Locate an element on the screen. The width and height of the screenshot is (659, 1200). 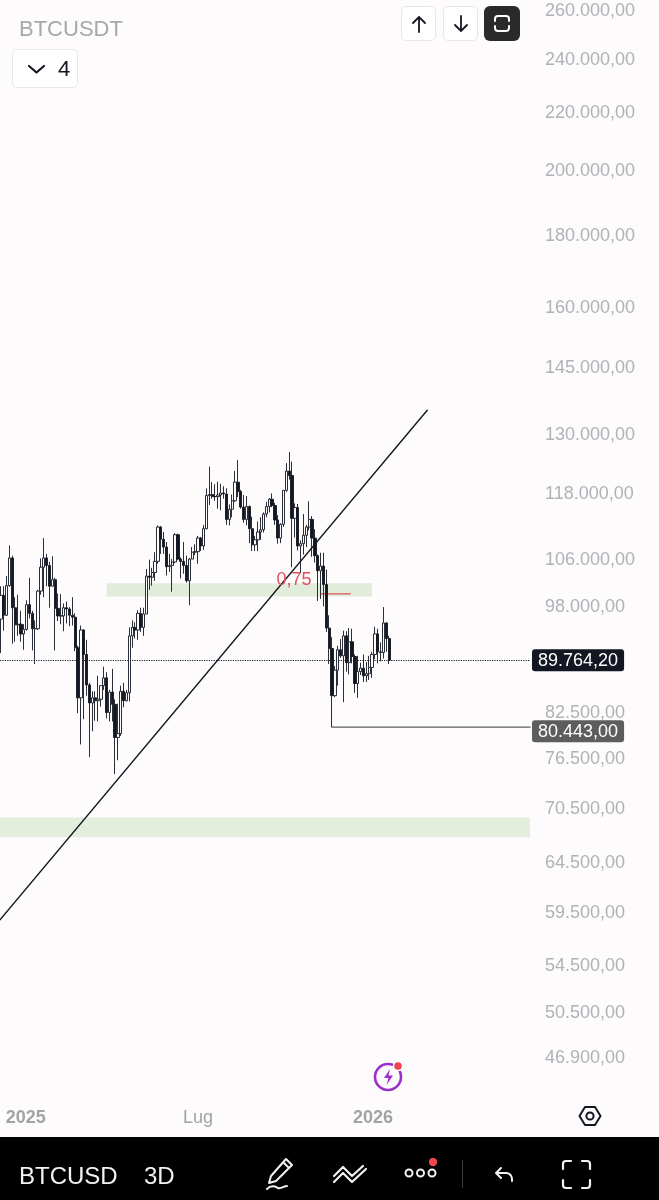
y-tick-label: 160.000,00 is located at coordinates (590, 306).